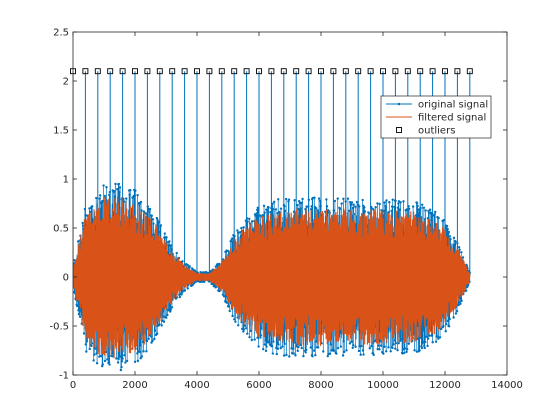 The height and width of the screenshot is (420, 560). Describe the element at coordinates (61, 229) in the screenshot. I see `y-tick-label: 0.5` at that location.